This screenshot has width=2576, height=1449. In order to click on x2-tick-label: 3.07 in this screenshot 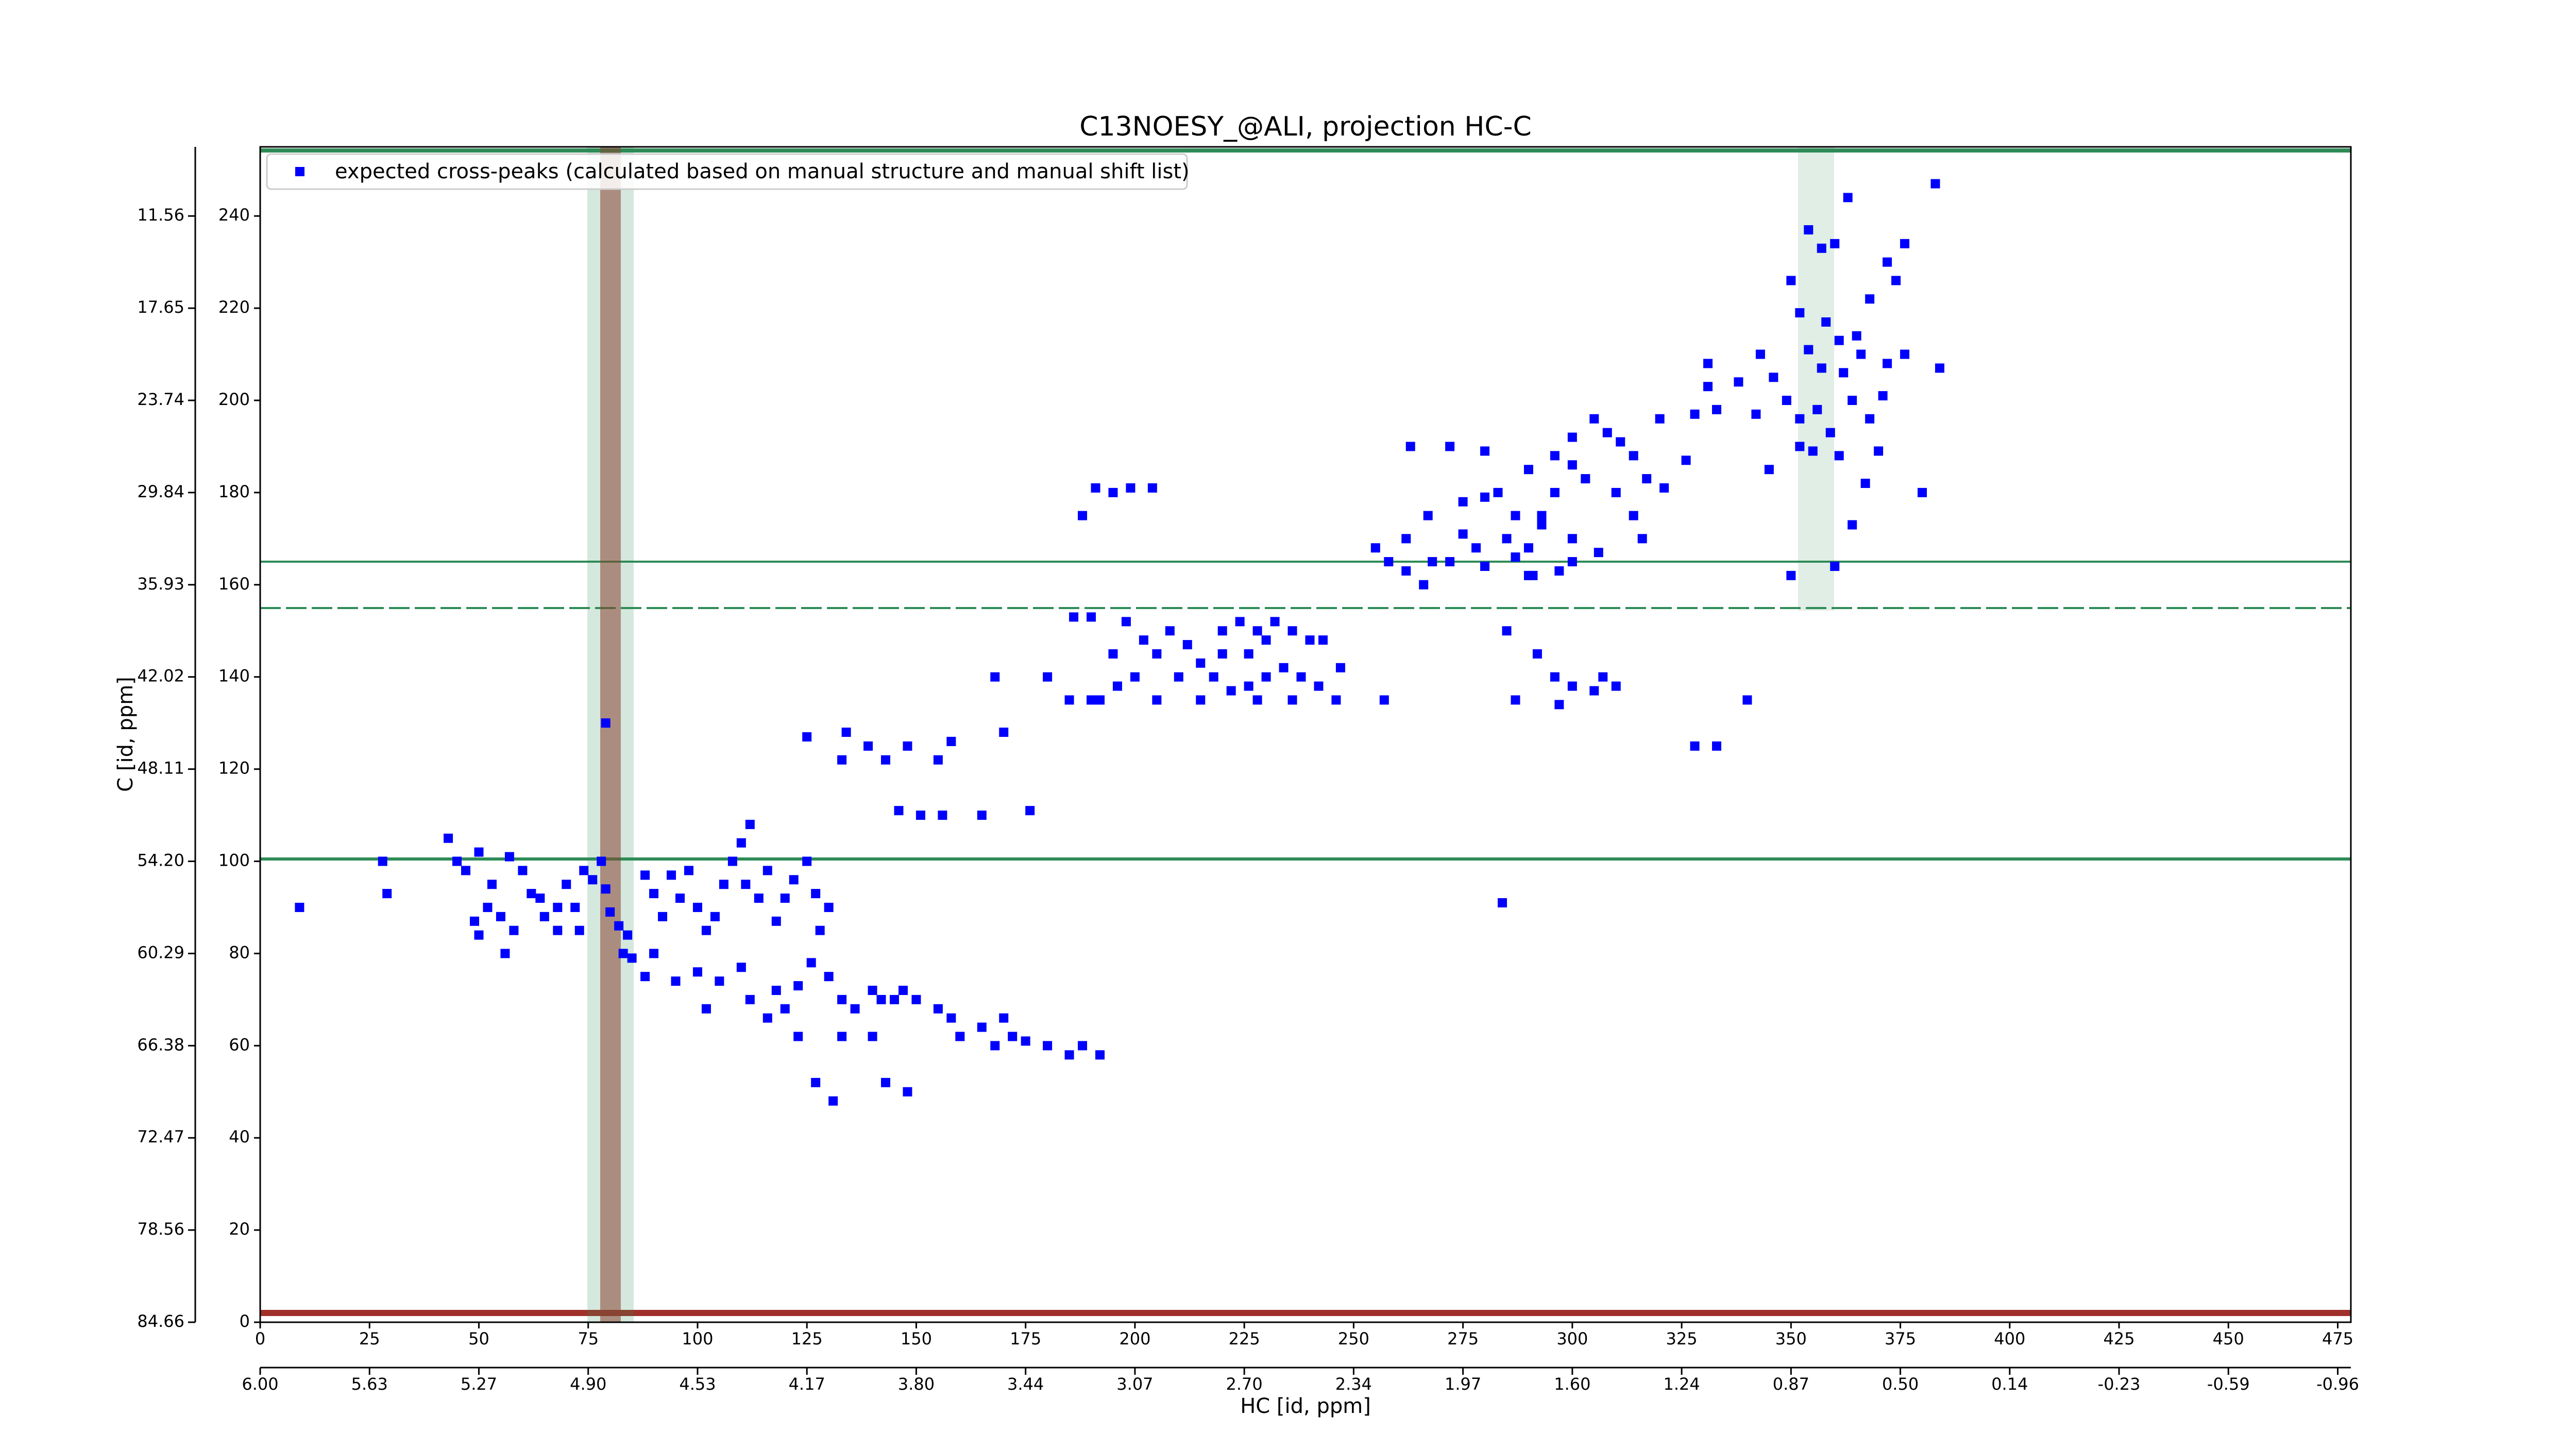, I will do `click(1134, 1384)`.